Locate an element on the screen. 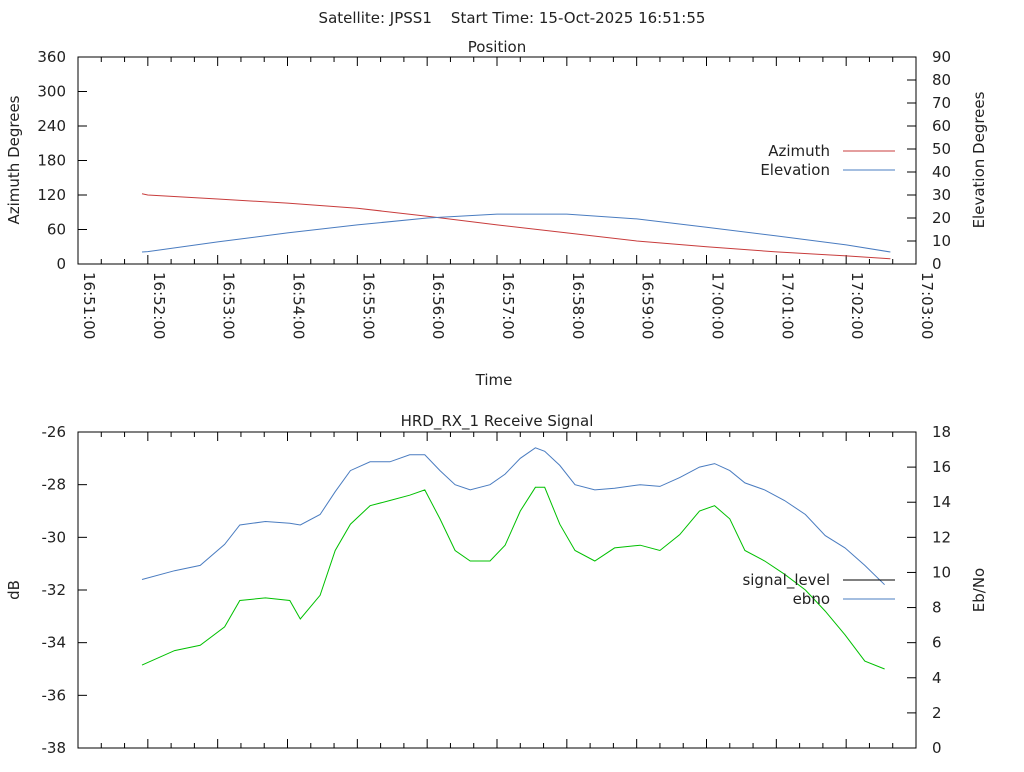 The width and height of the screenshot is (1024, 772). position-y2-tick-label: 90 is located at coordinates (941, 57).